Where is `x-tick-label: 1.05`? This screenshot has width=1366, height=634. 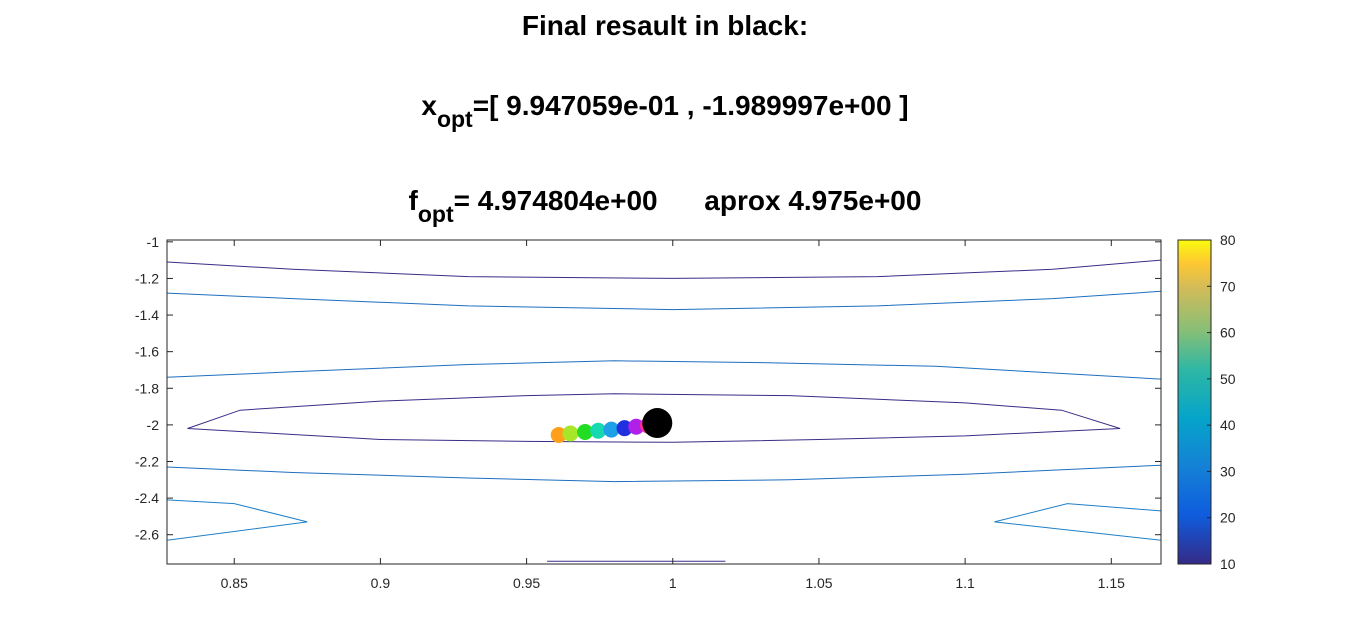
x-tick-label: 1.05 is located at coordinates (818, 583).